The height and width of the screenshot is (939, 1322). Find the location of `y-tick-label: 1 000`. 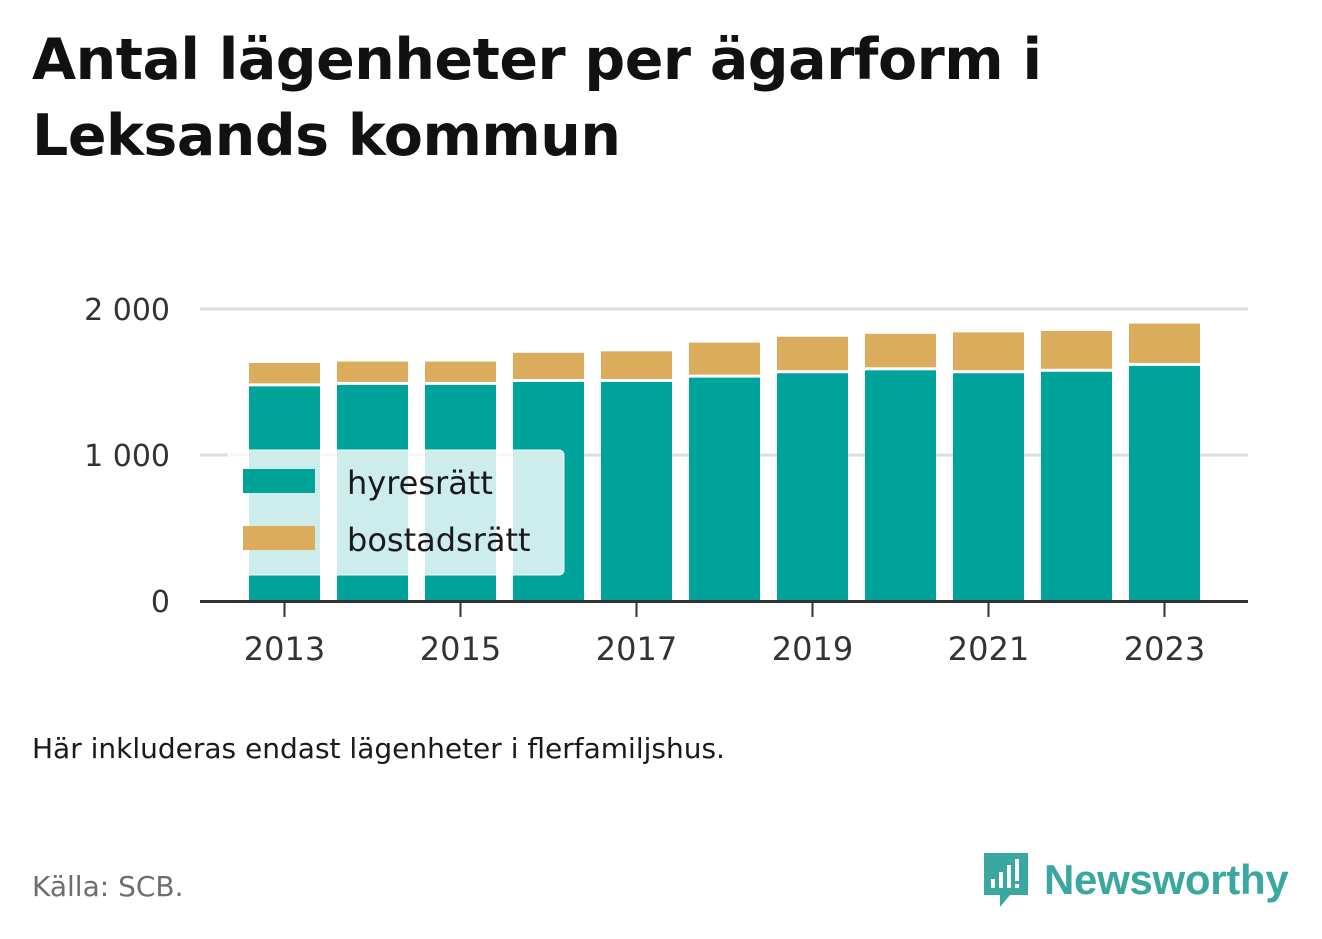

y-tick-label: 1 000 is located at coordinates (127, 456).